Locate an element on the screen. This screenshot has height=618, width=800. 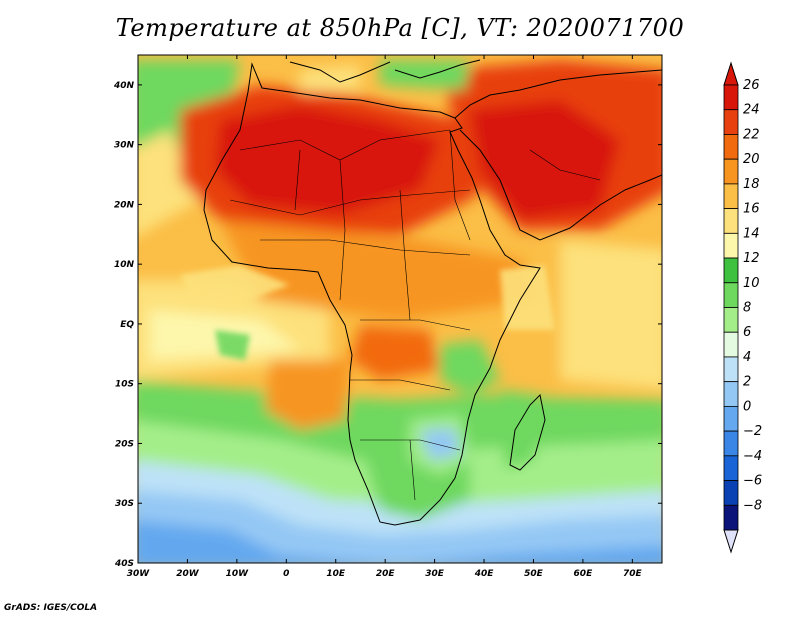
y-tick-label: 20S is located at coordinates (124, 444).